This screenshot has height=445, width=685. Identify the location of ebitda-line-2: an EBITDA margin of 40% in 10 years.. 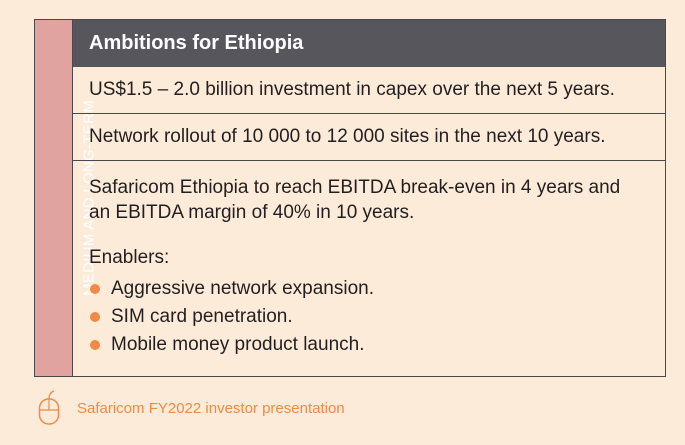
(252, 212).